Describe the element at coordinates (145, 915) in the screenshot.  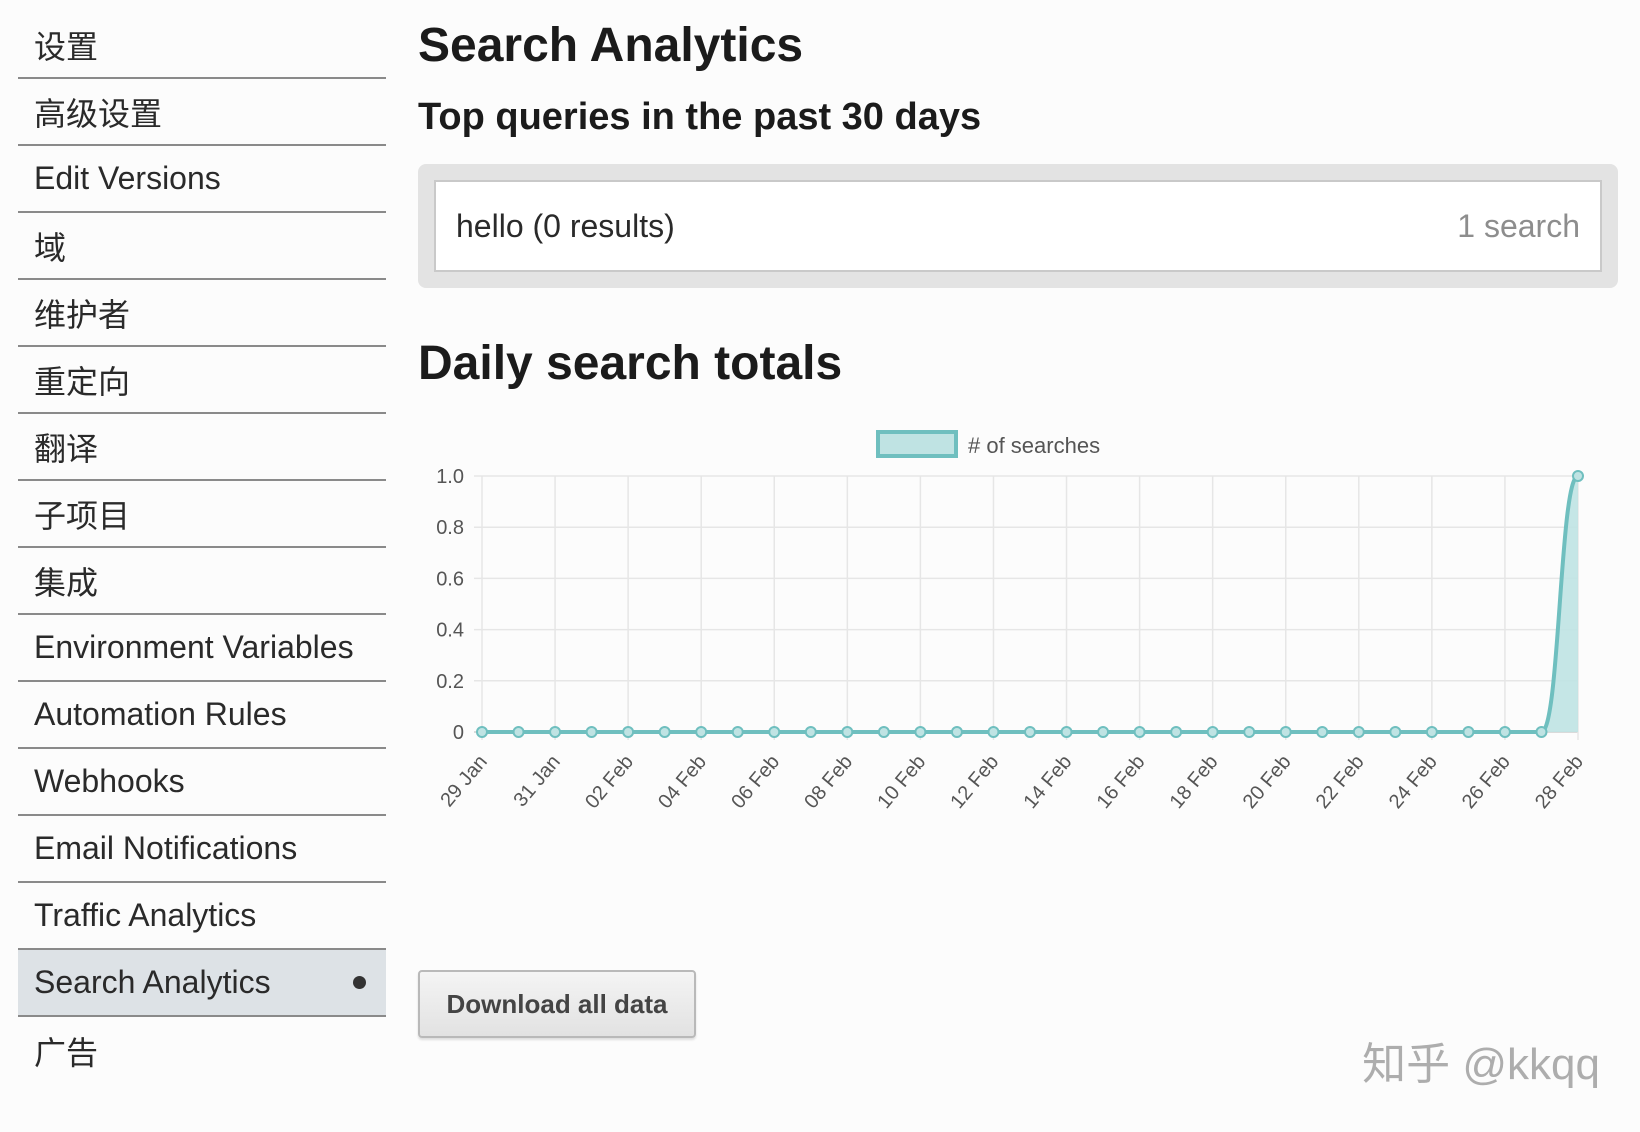
I see `sidebar-item-label: Traffic Analytics` at that location.